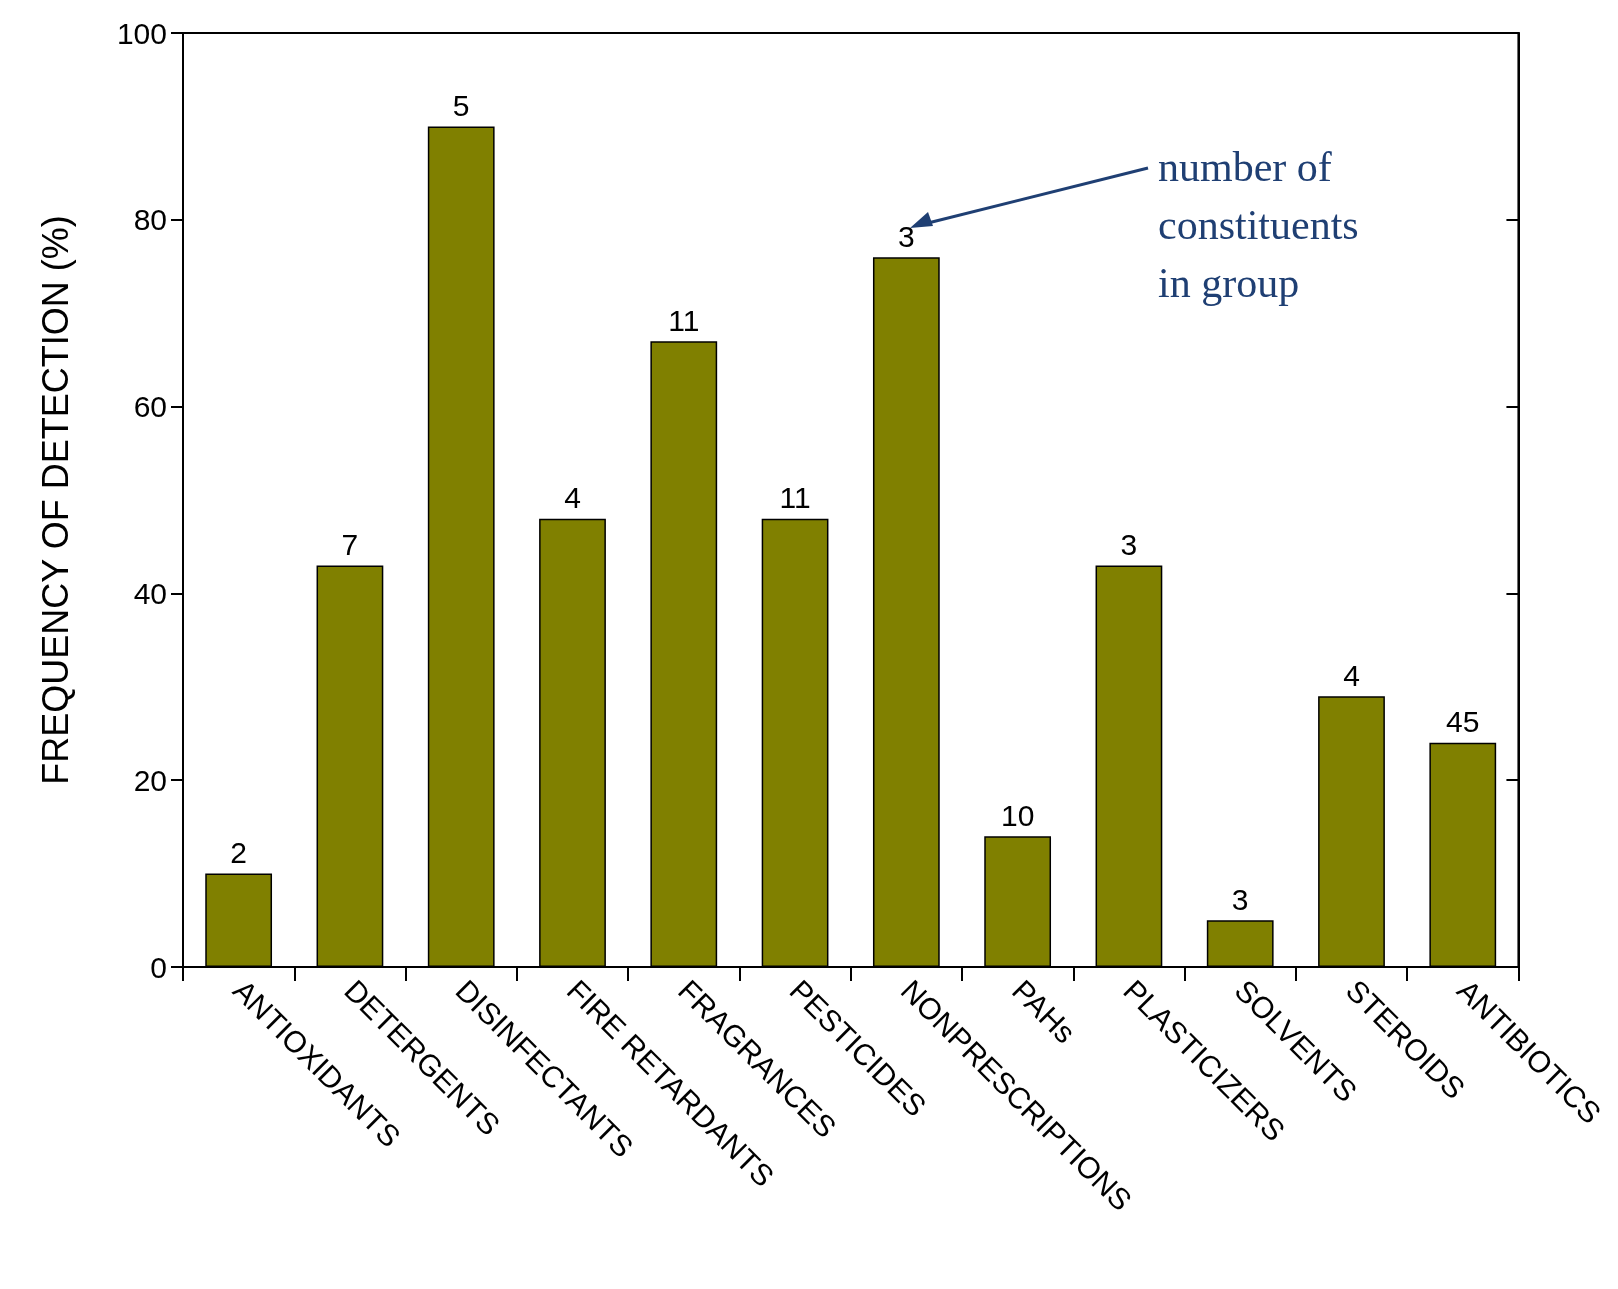 This screenshot has width=1618, height=1289. Describe the element at coordinates (150, 780) in the screenshot. I see `y-tick-label: 20` at that location.